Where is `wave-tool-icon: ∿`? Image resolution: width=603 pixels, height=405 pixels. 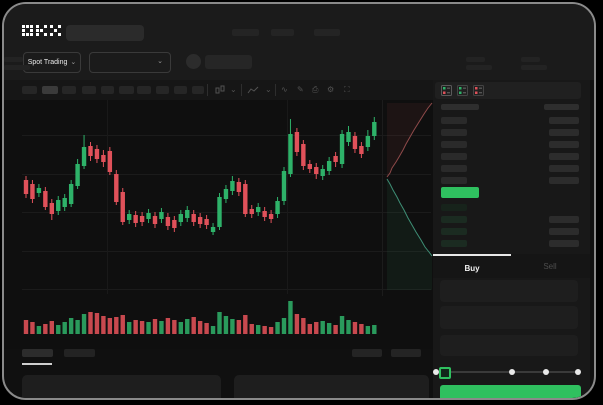
wave-tool-icon: ∿ is located at coordinates (284, 89).